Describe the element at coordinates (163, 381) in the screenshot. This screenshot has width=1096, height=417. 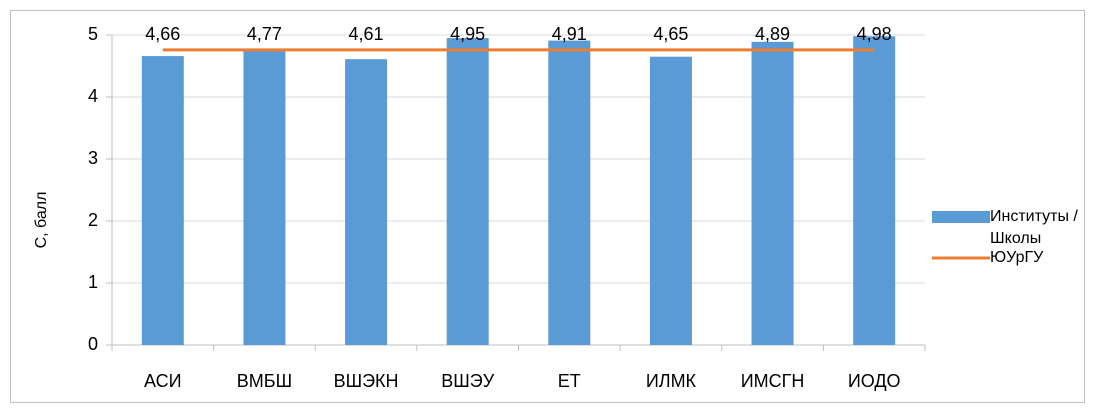
I see `x-tick-label: АСИ` at that location.